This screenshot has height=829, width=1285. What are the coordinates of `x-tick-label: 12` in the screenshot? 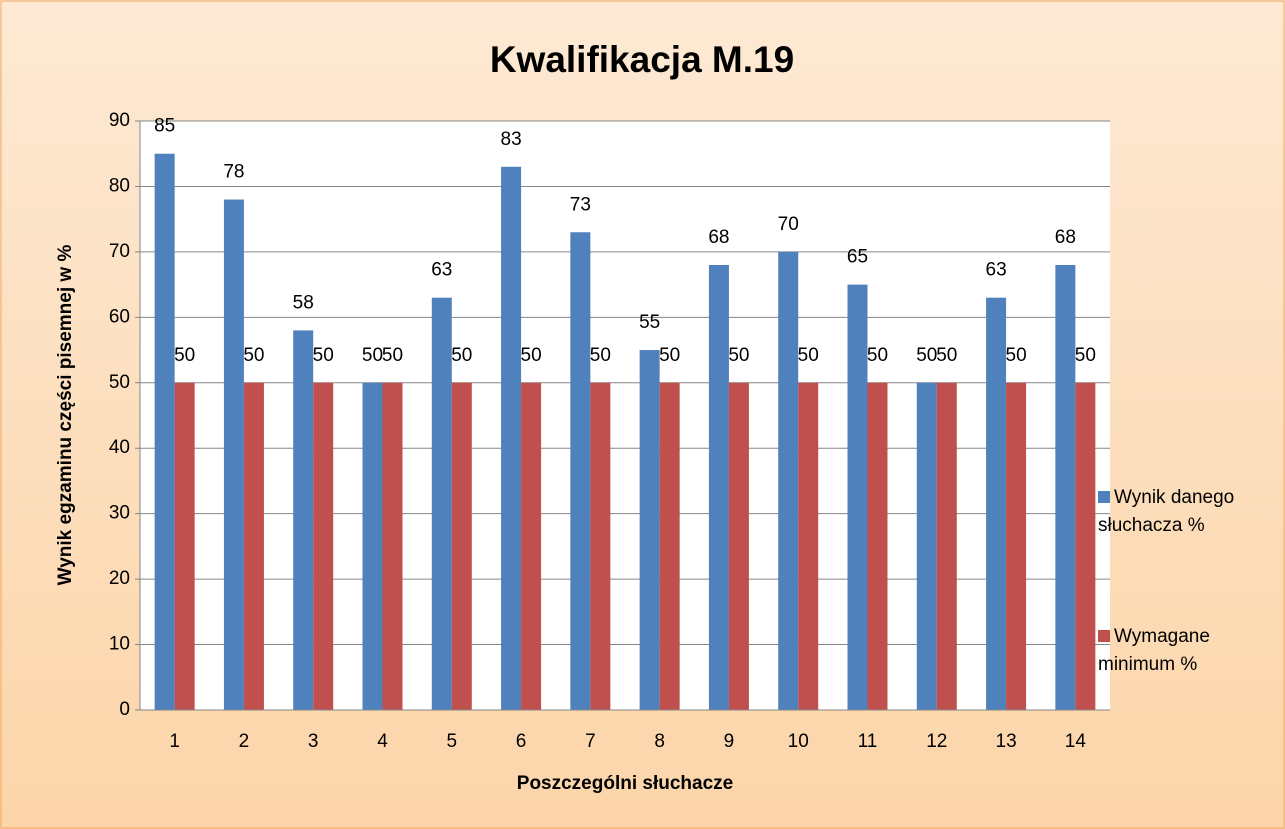 It's located at (936, 741).